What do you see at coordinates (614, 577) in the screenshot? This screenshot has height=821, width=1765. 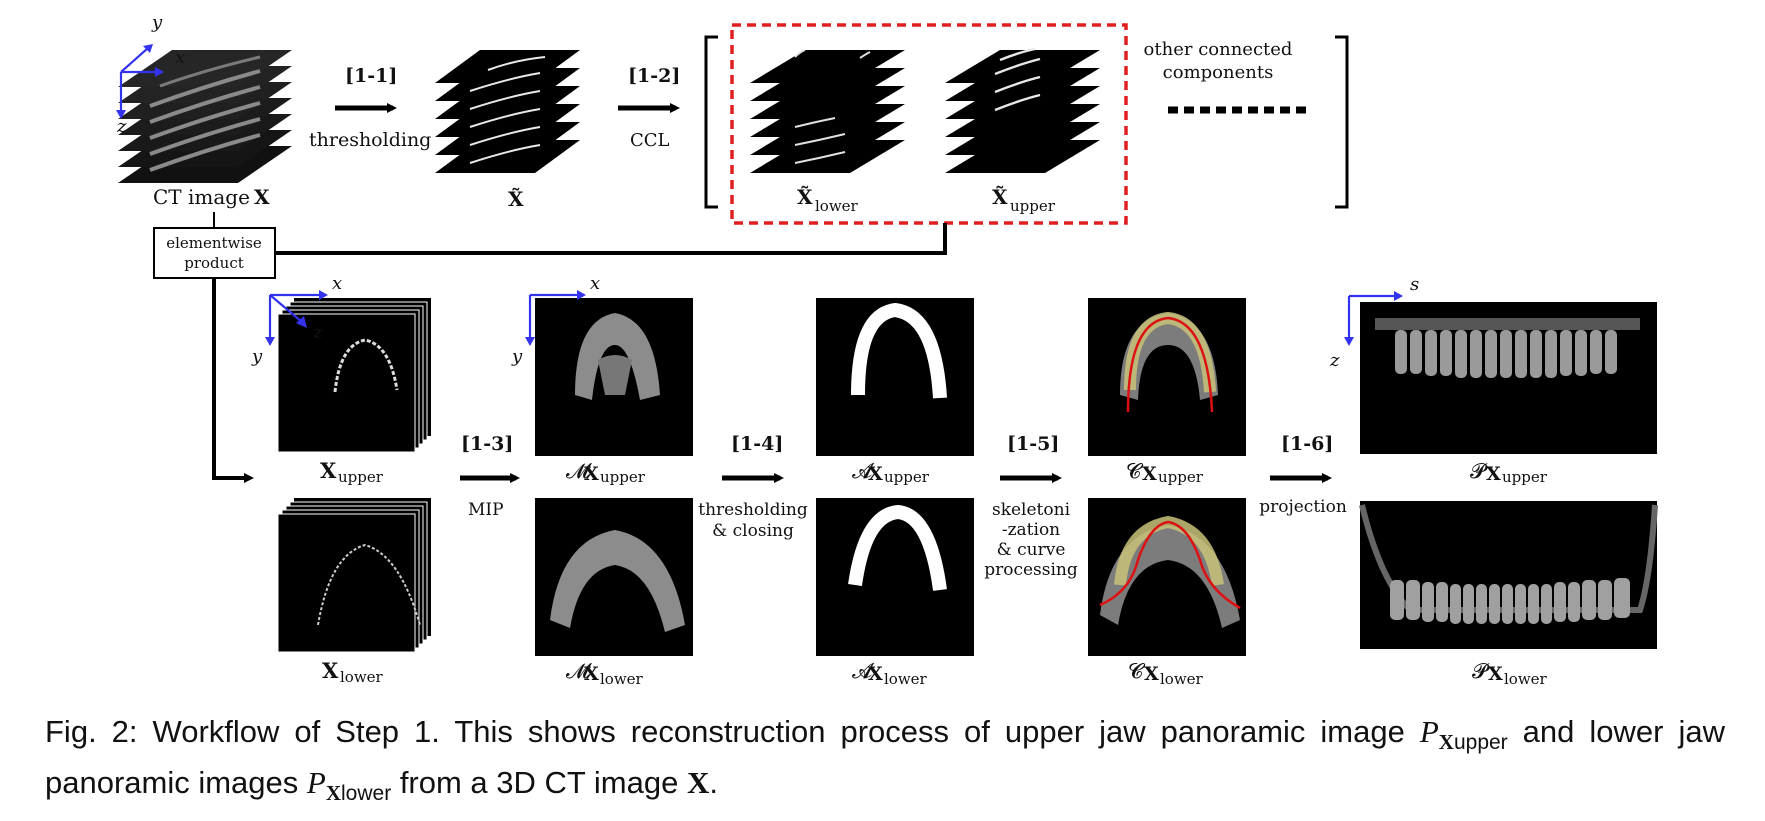 I see `mip-lower-image` at bounding box center [614, 577].